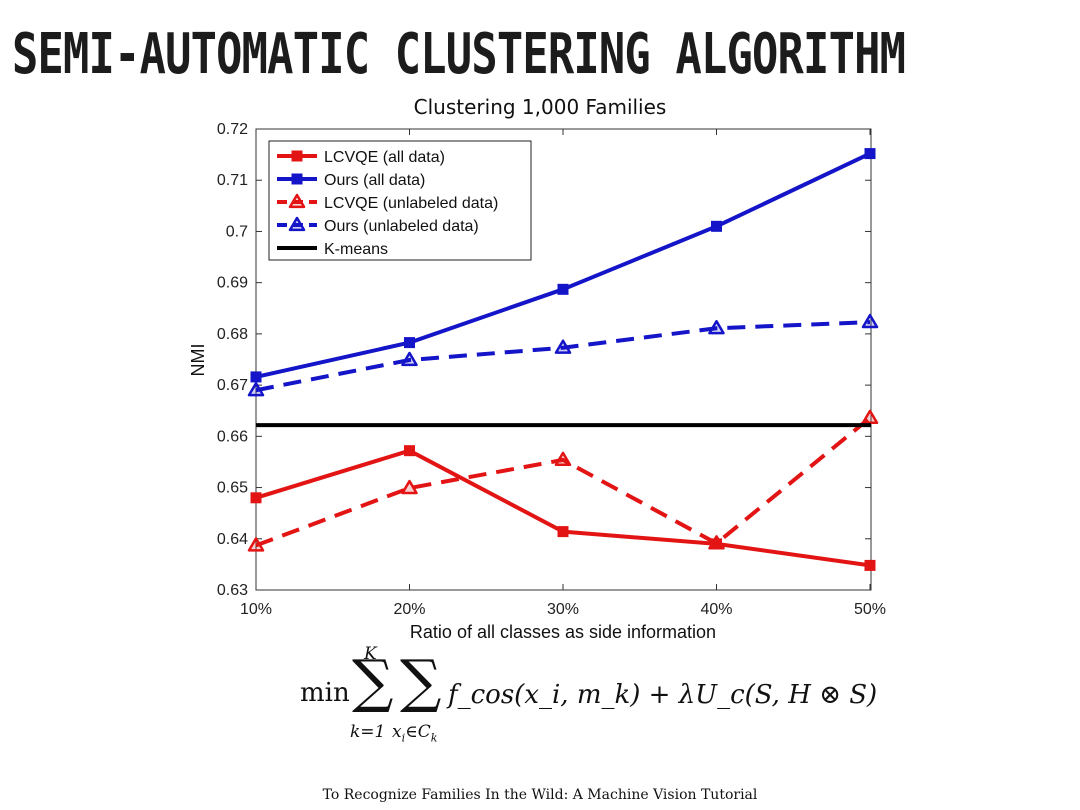 Image resolution: width=1080 pixels, height=810 pixels. Describe the element at coordinates (409, 609) in the screenshot. I see `x-tick-label: 20%` at that location.